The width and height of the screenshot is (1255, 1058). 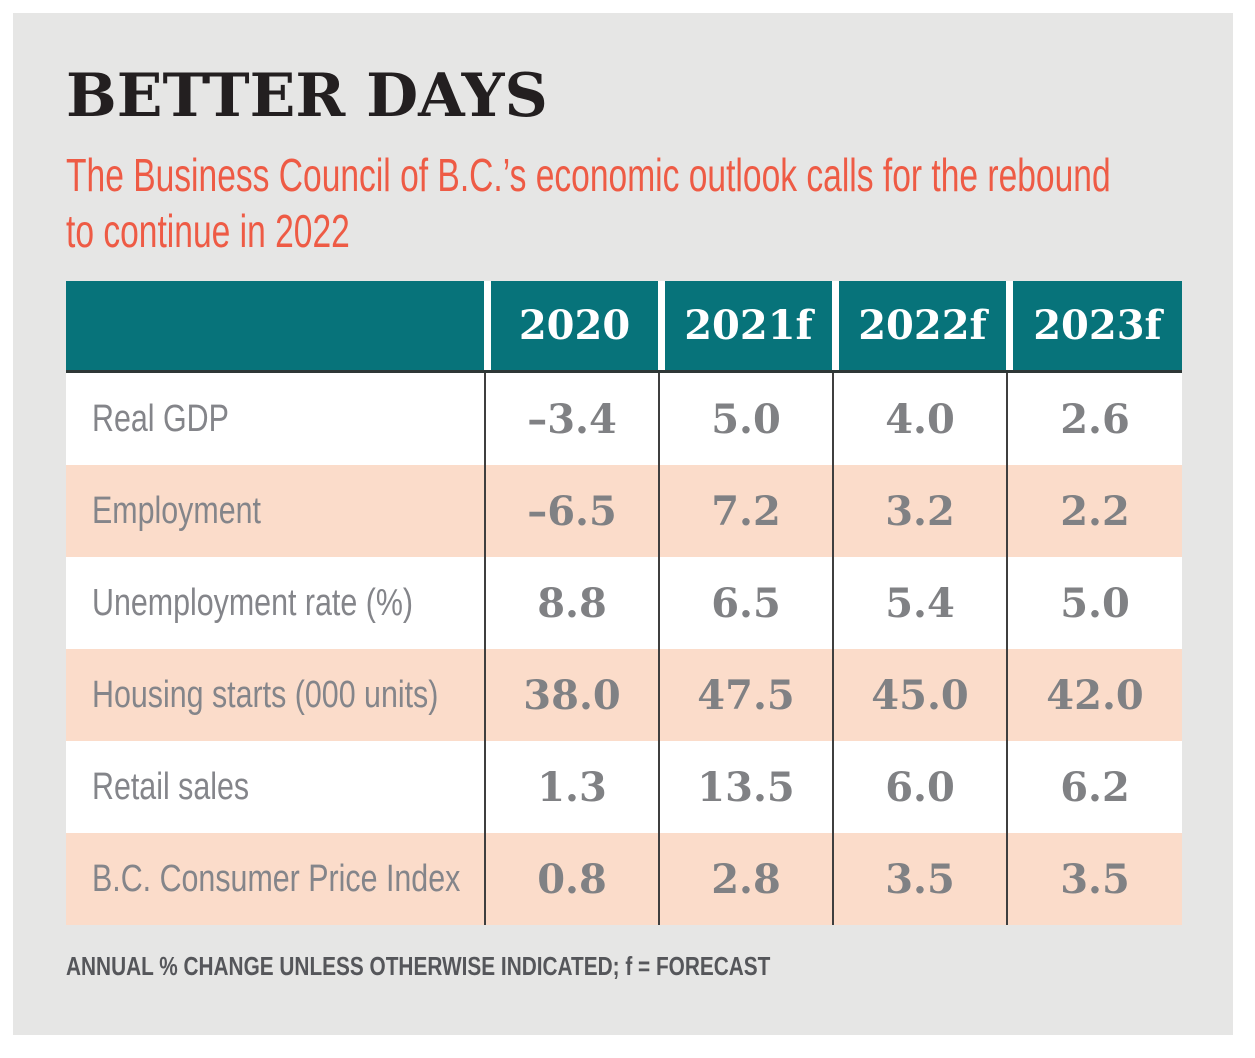 What do you see at coordinates (265, 694) in the screenshot?
I see `row-label-text: Housing starts (000 units)` at bounding box center [265, 694].